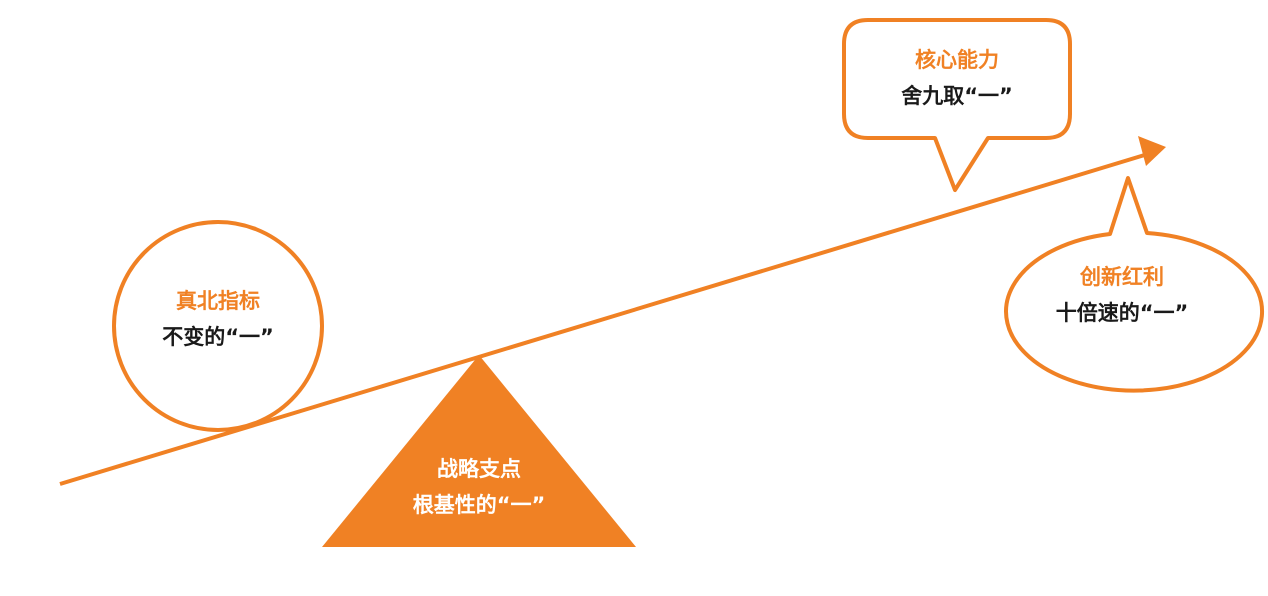 The height and width of the screenshot is (596, 1268). Describe the element at coordinates (479, 505) in the screenshot. I see `strategic-fulcrum-subtitle: 根基性的“一”` at that location.